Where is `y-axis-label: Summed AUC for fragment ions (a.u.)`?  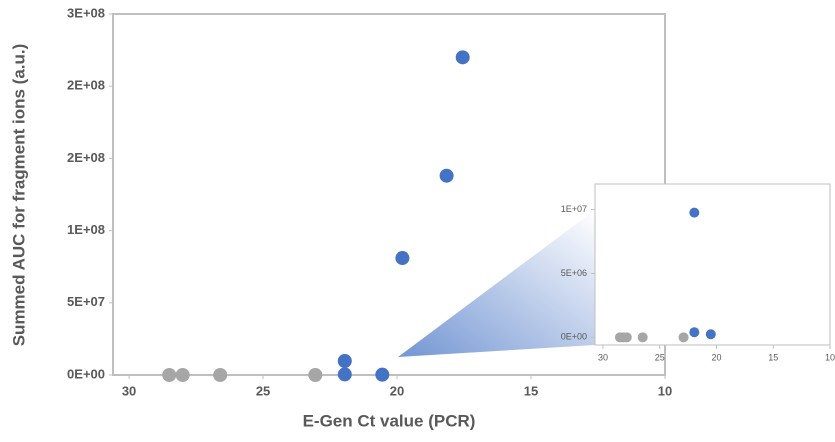 y-axis-label: Summed AUC for fragment ions (a.u.) is located at coordinates (18, 195).